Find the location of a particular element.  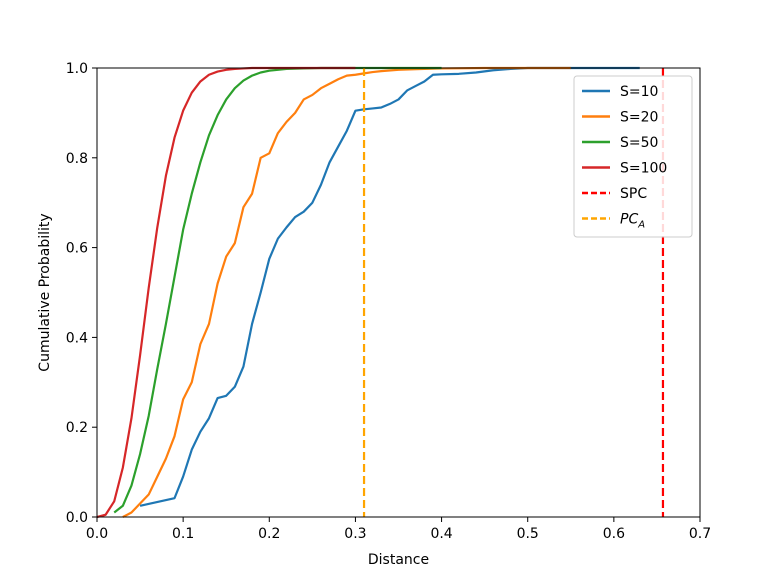

x-tick-label: 0.6 is located at coordinates (614, 534).